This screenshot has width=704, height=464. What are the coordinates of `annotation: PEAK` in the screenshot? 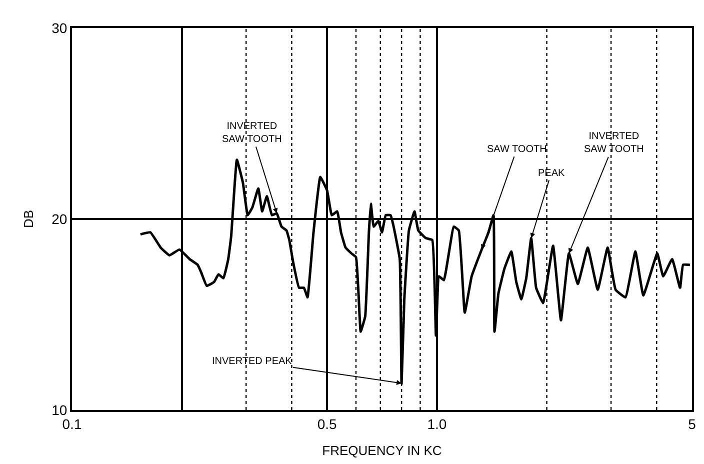 It's located at (552, 173).